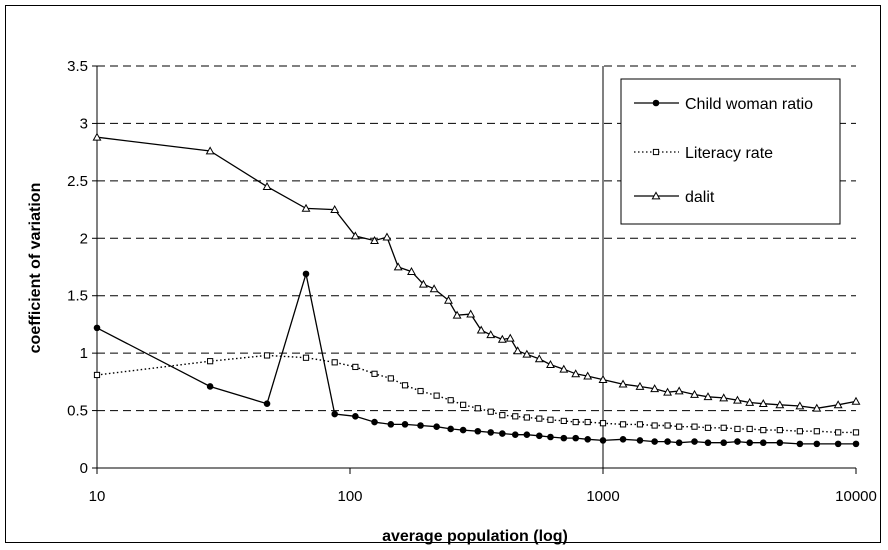 The width and height of the screenshot is (888, 550). Describe the element at coordinates (700, 197) in the screenshot. I see `legend-label: dalit` at that location.